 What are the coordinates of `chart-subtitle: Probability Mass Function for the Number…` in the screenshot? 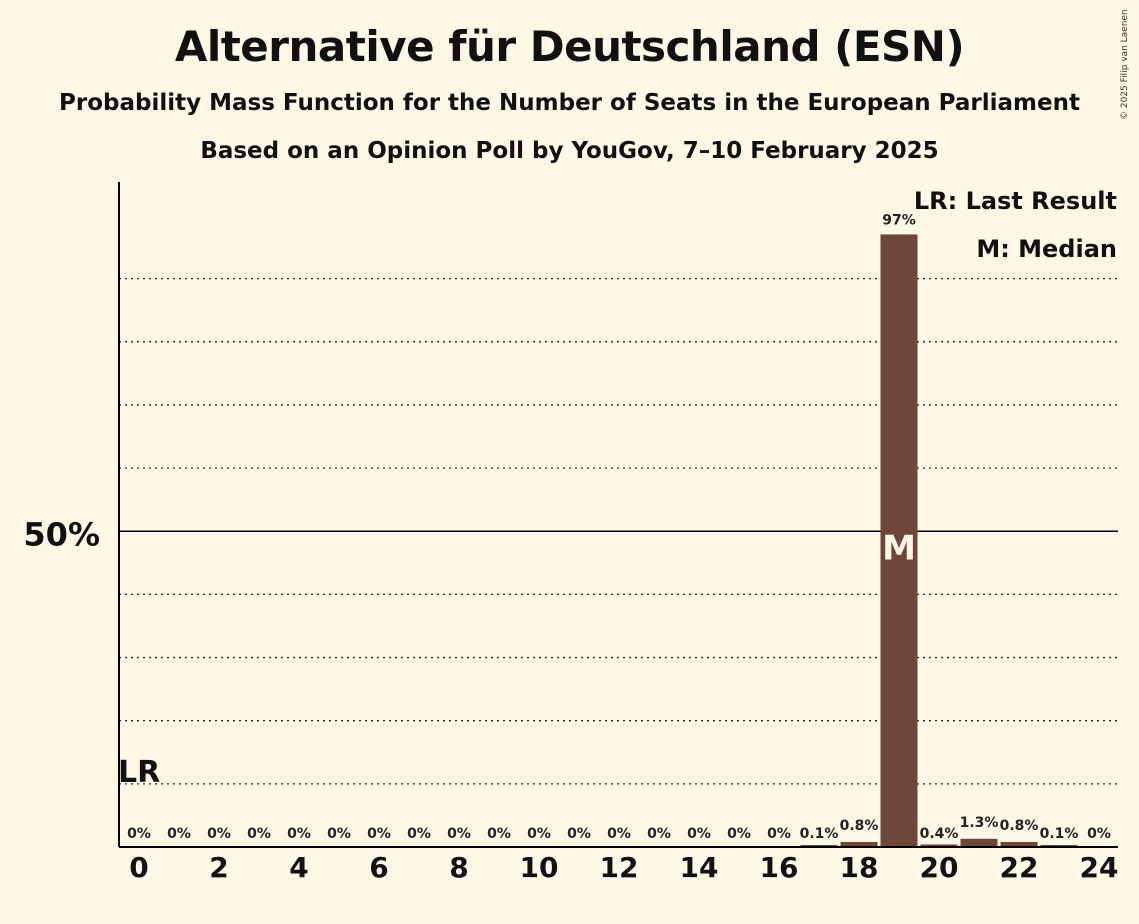 It's located at (569, 103).